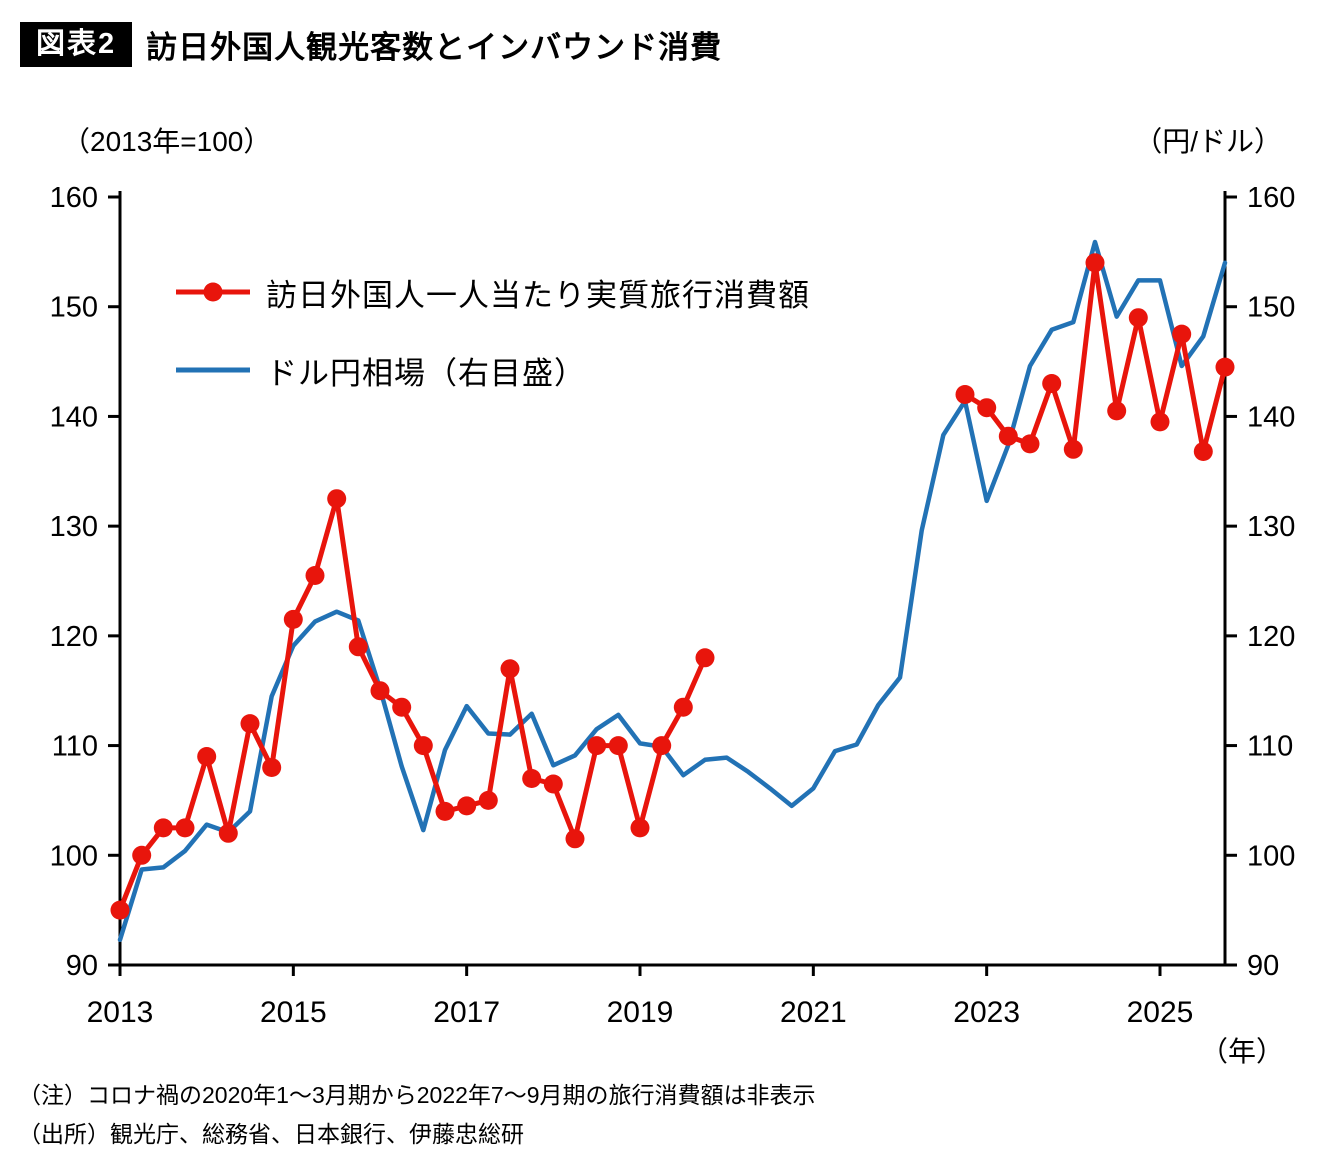 Image resolution: width=1340 pixels, height=1160 pixels. What do you see at coordinates (1271, 527) in the screenshot?
I see `y-tick-label-right: 130` at bounding box center [1271, 527].